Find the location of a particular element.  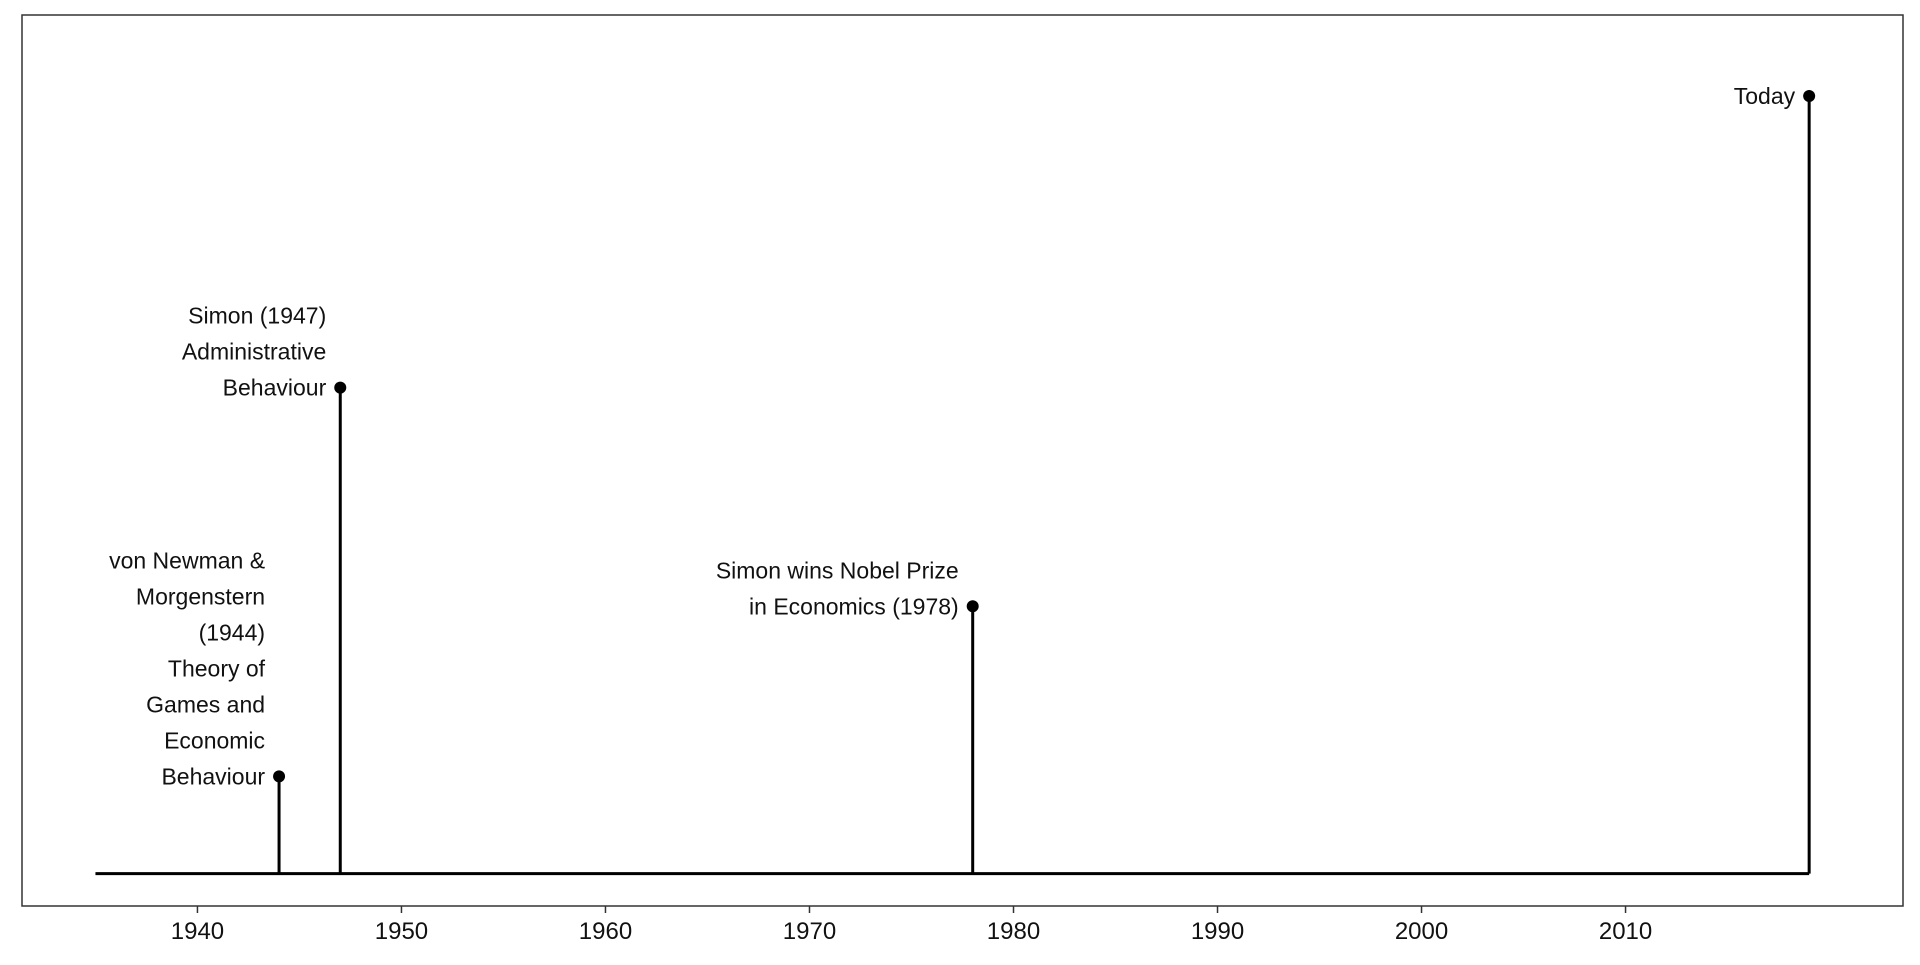

event-label-line: Administrative is located at coordinates (254, 352).